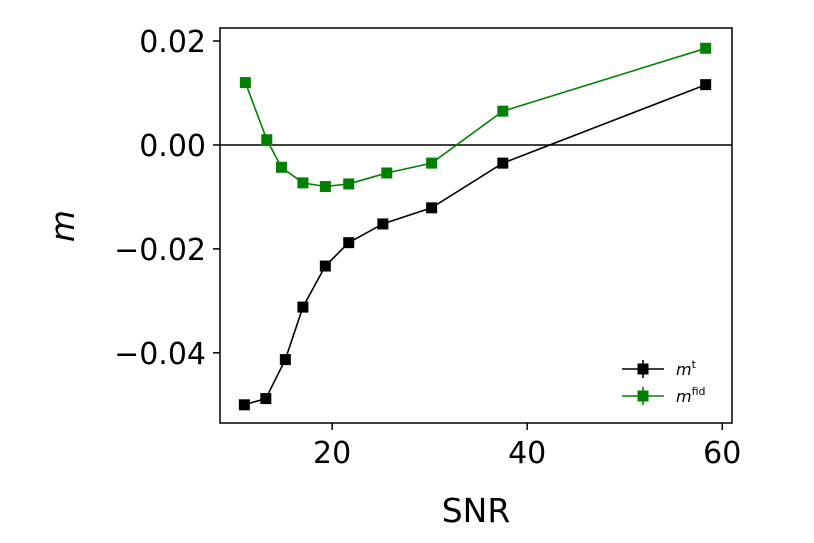 Image resolution: width=814 pixels, height=543 pixels. I want to click on x-tick-label: 20, so click(332, 453).